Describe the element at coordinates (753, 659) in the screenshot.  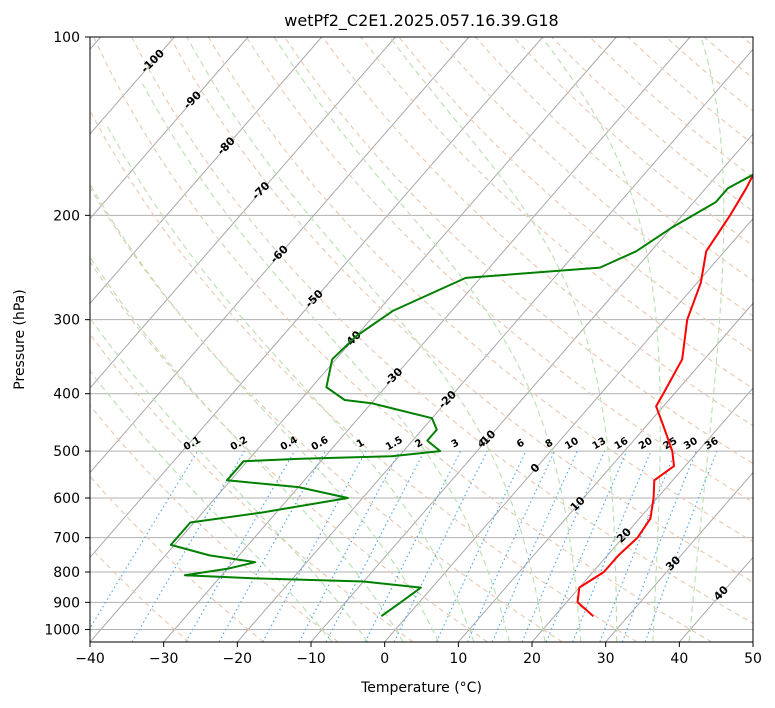
I see `x-tick-label: 50` at that location.